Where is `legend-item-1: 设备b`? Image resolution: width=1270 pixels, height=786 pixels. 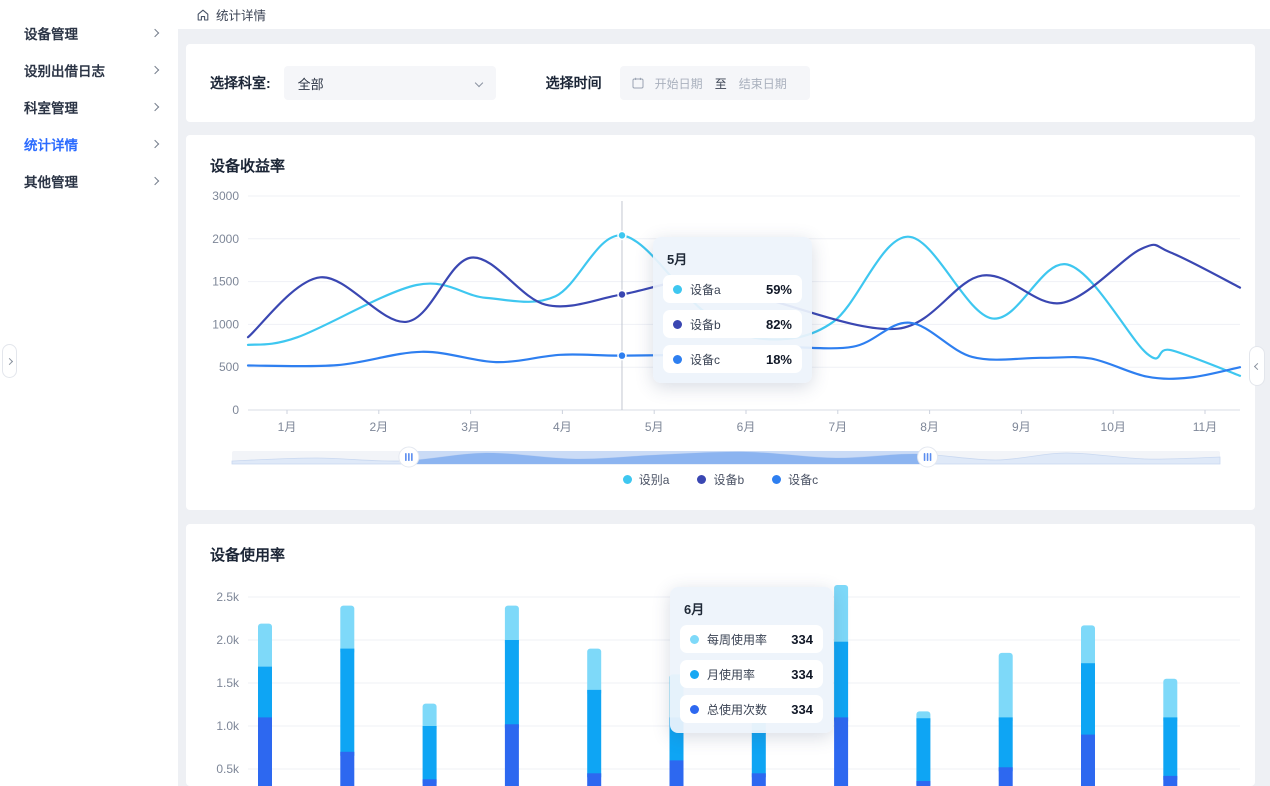 legend-item-1: 设备b is located at coordinates (720, 479).